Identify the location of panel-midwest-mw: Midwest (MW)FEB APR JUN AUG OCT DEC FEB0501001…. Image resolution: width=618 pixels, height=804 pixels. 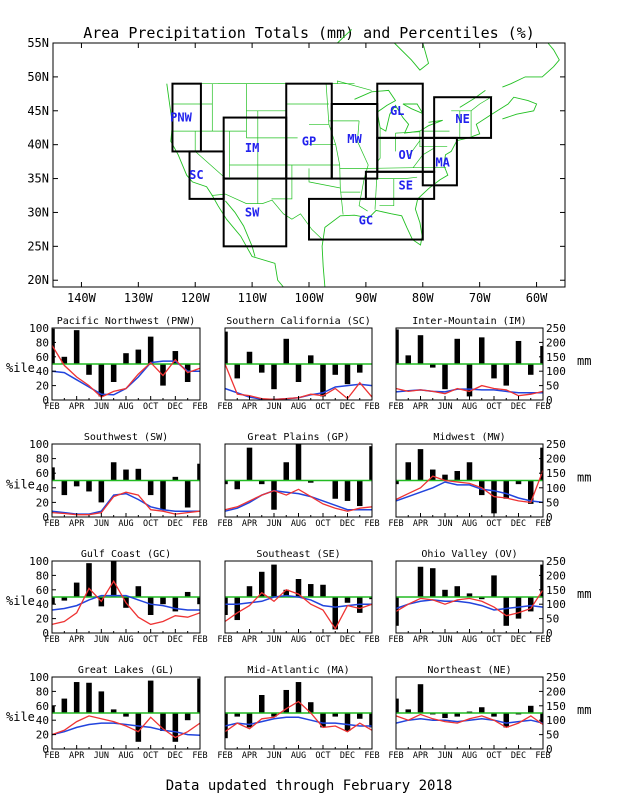
(489, 480).